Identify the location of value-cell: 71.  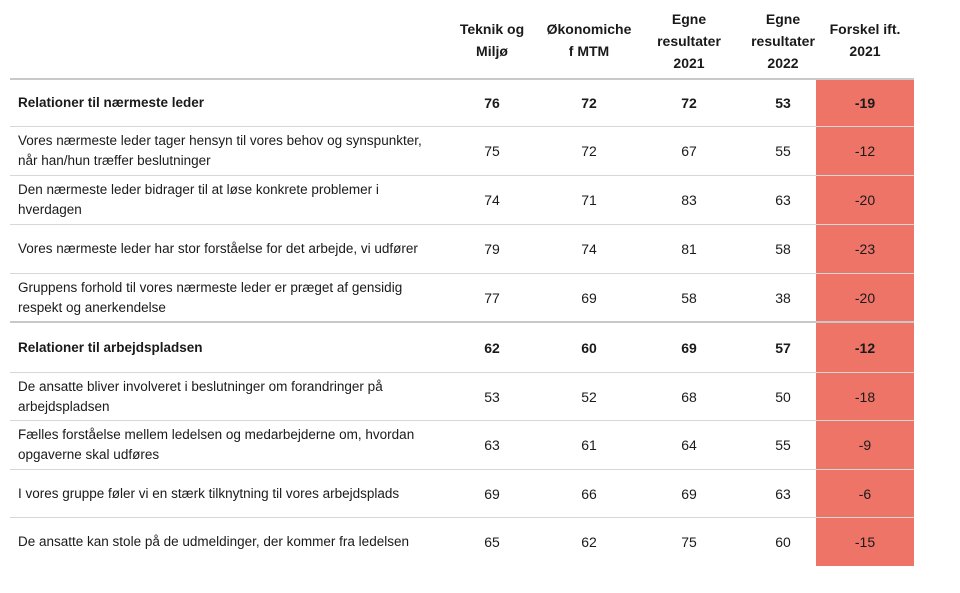
(589, 200).